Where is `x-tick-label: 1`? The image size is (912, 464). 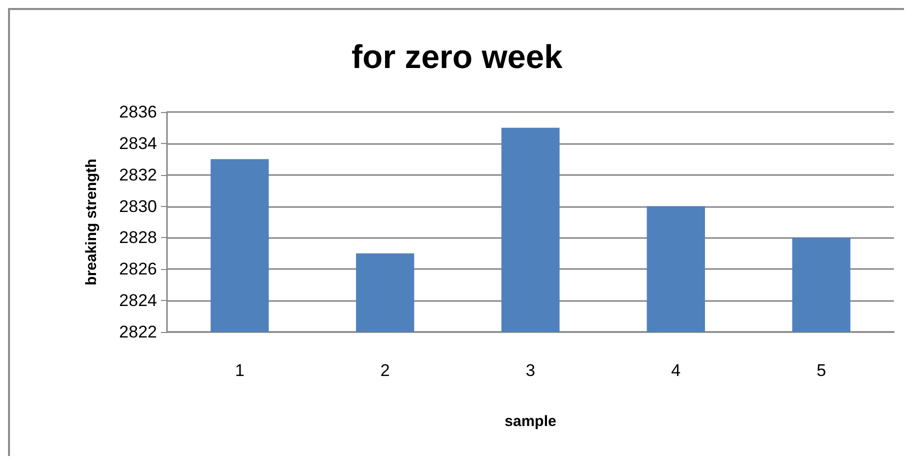
x-tick-label: 1 is located at coordinates (239, 370).